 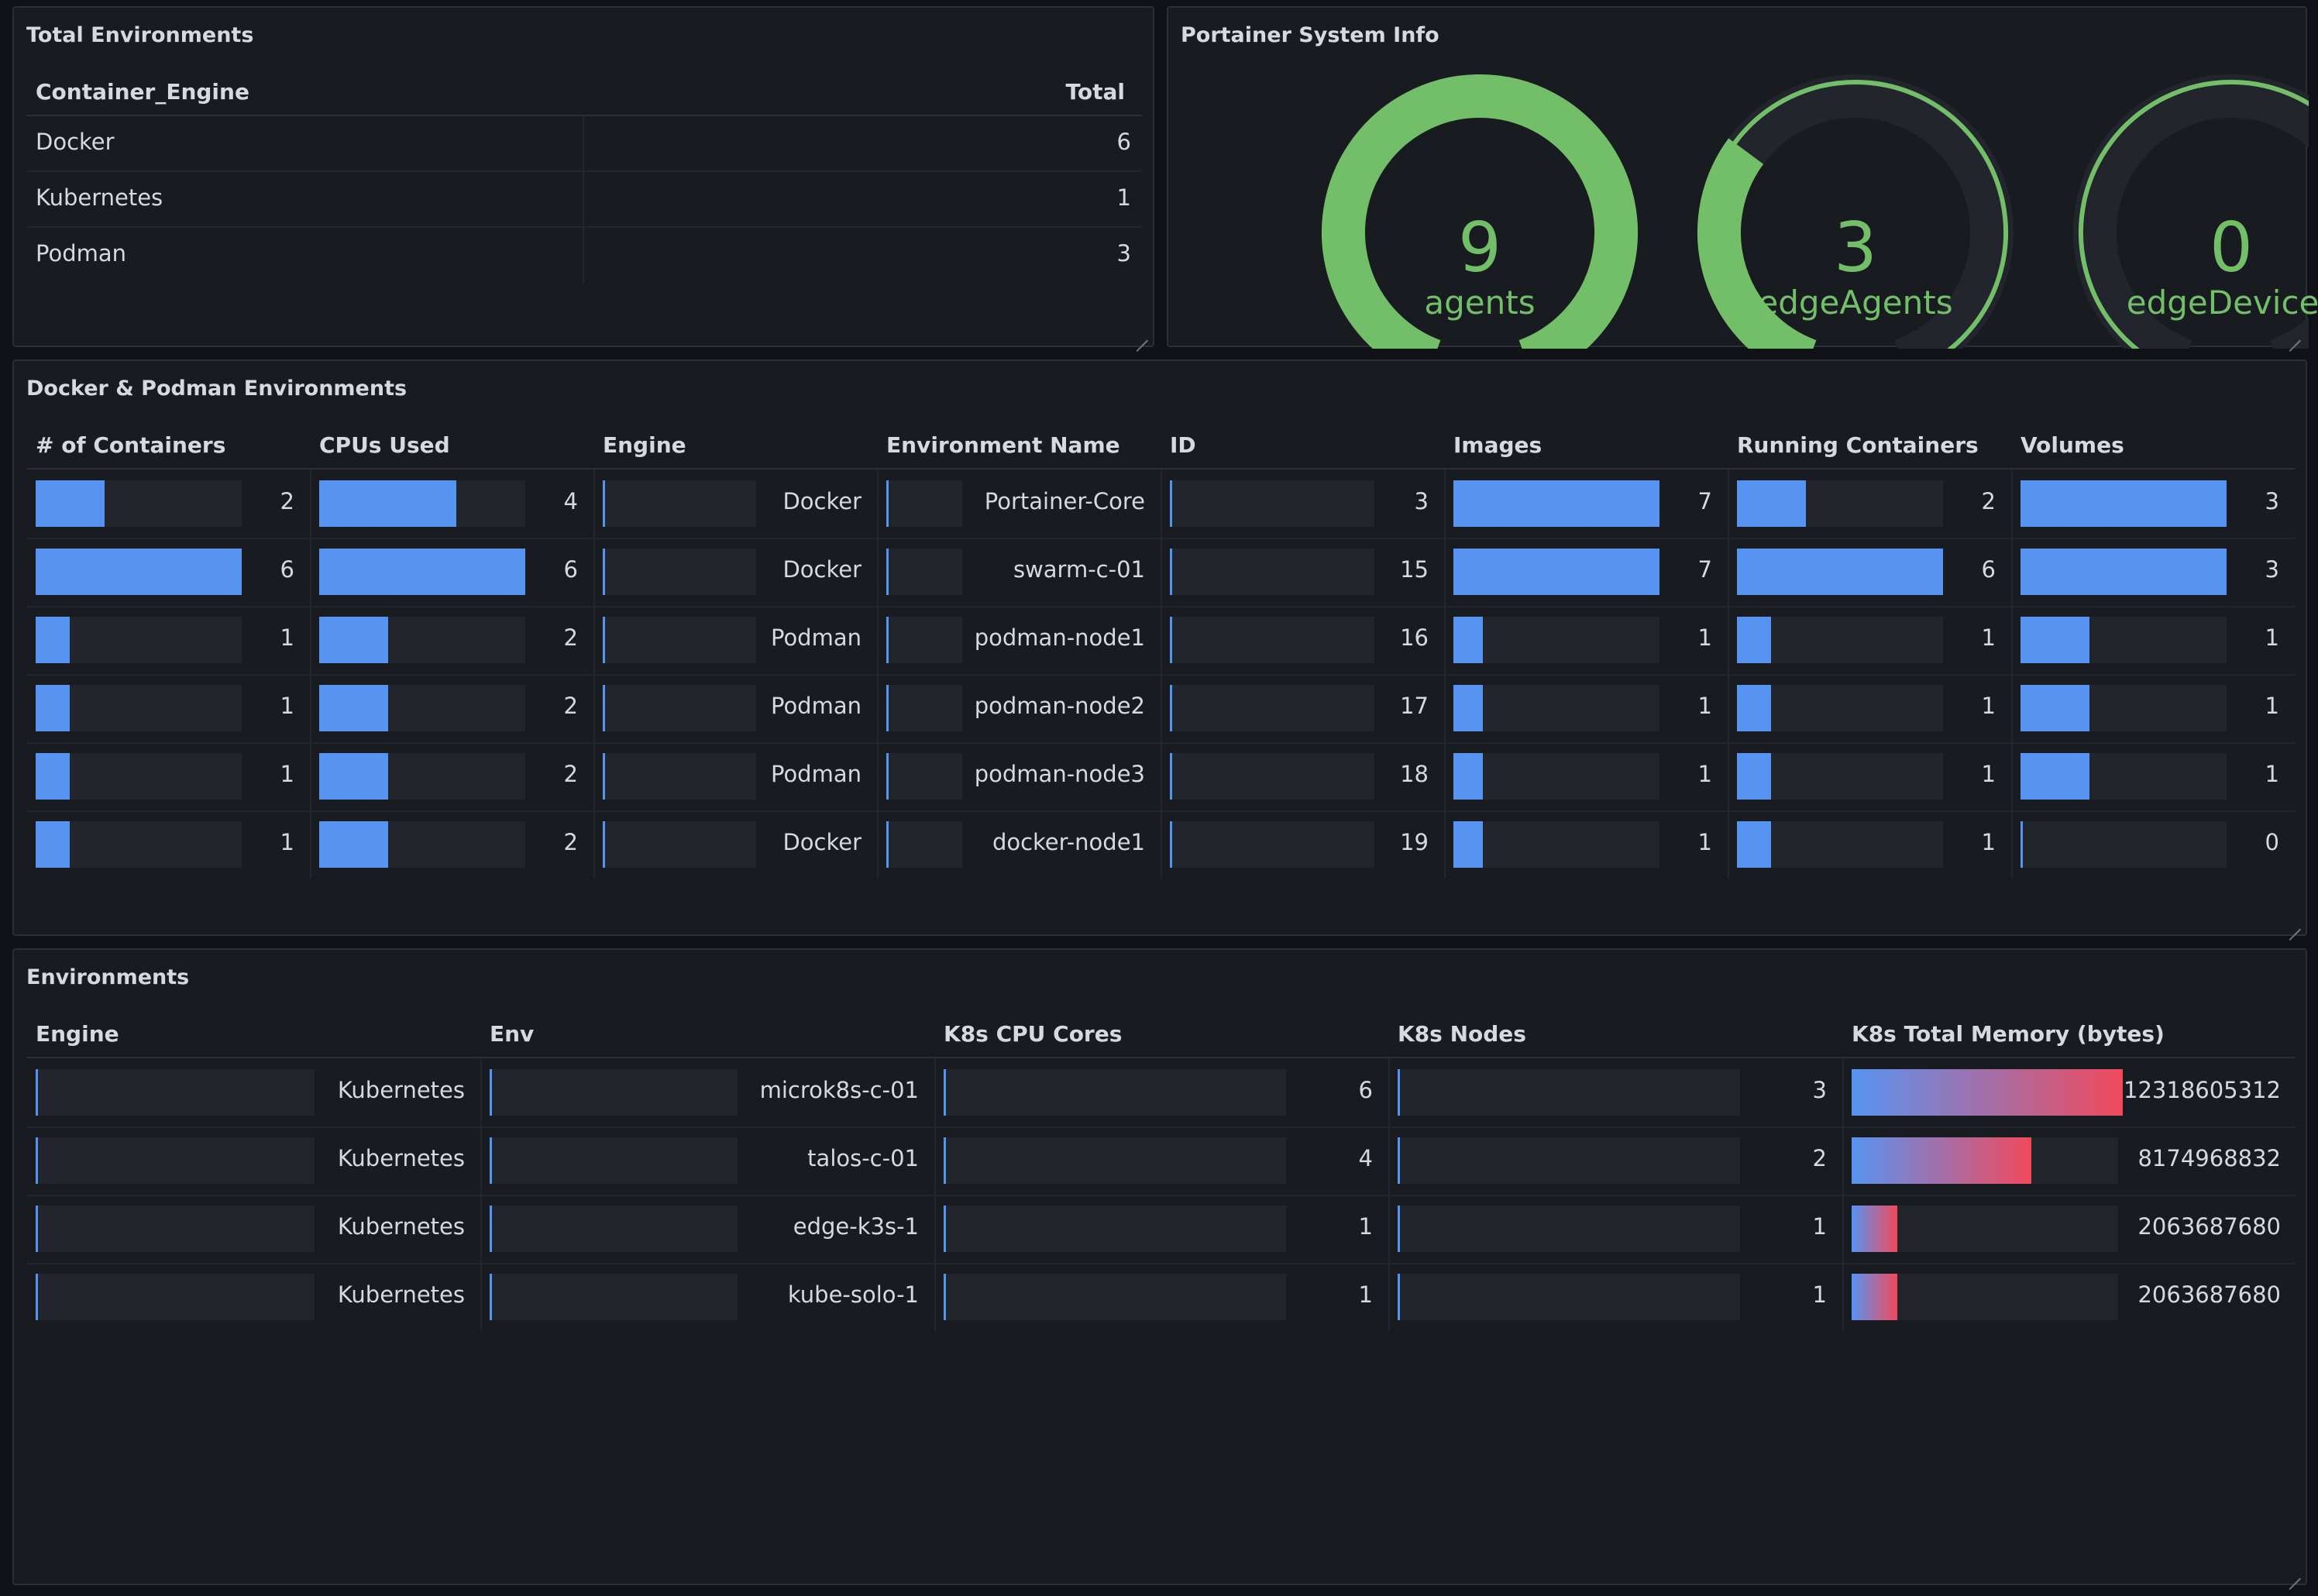 I want to click on panel-title: Total Environments, so click(x=140, y=35).